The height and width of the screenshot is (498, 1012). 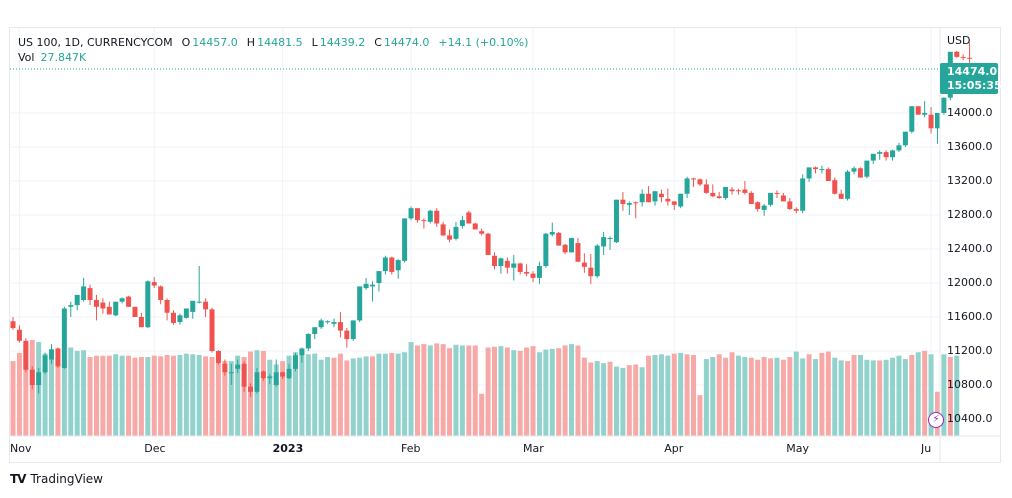 I want to click on price-tick-label: 10800.0, so click(x=970, y=384).